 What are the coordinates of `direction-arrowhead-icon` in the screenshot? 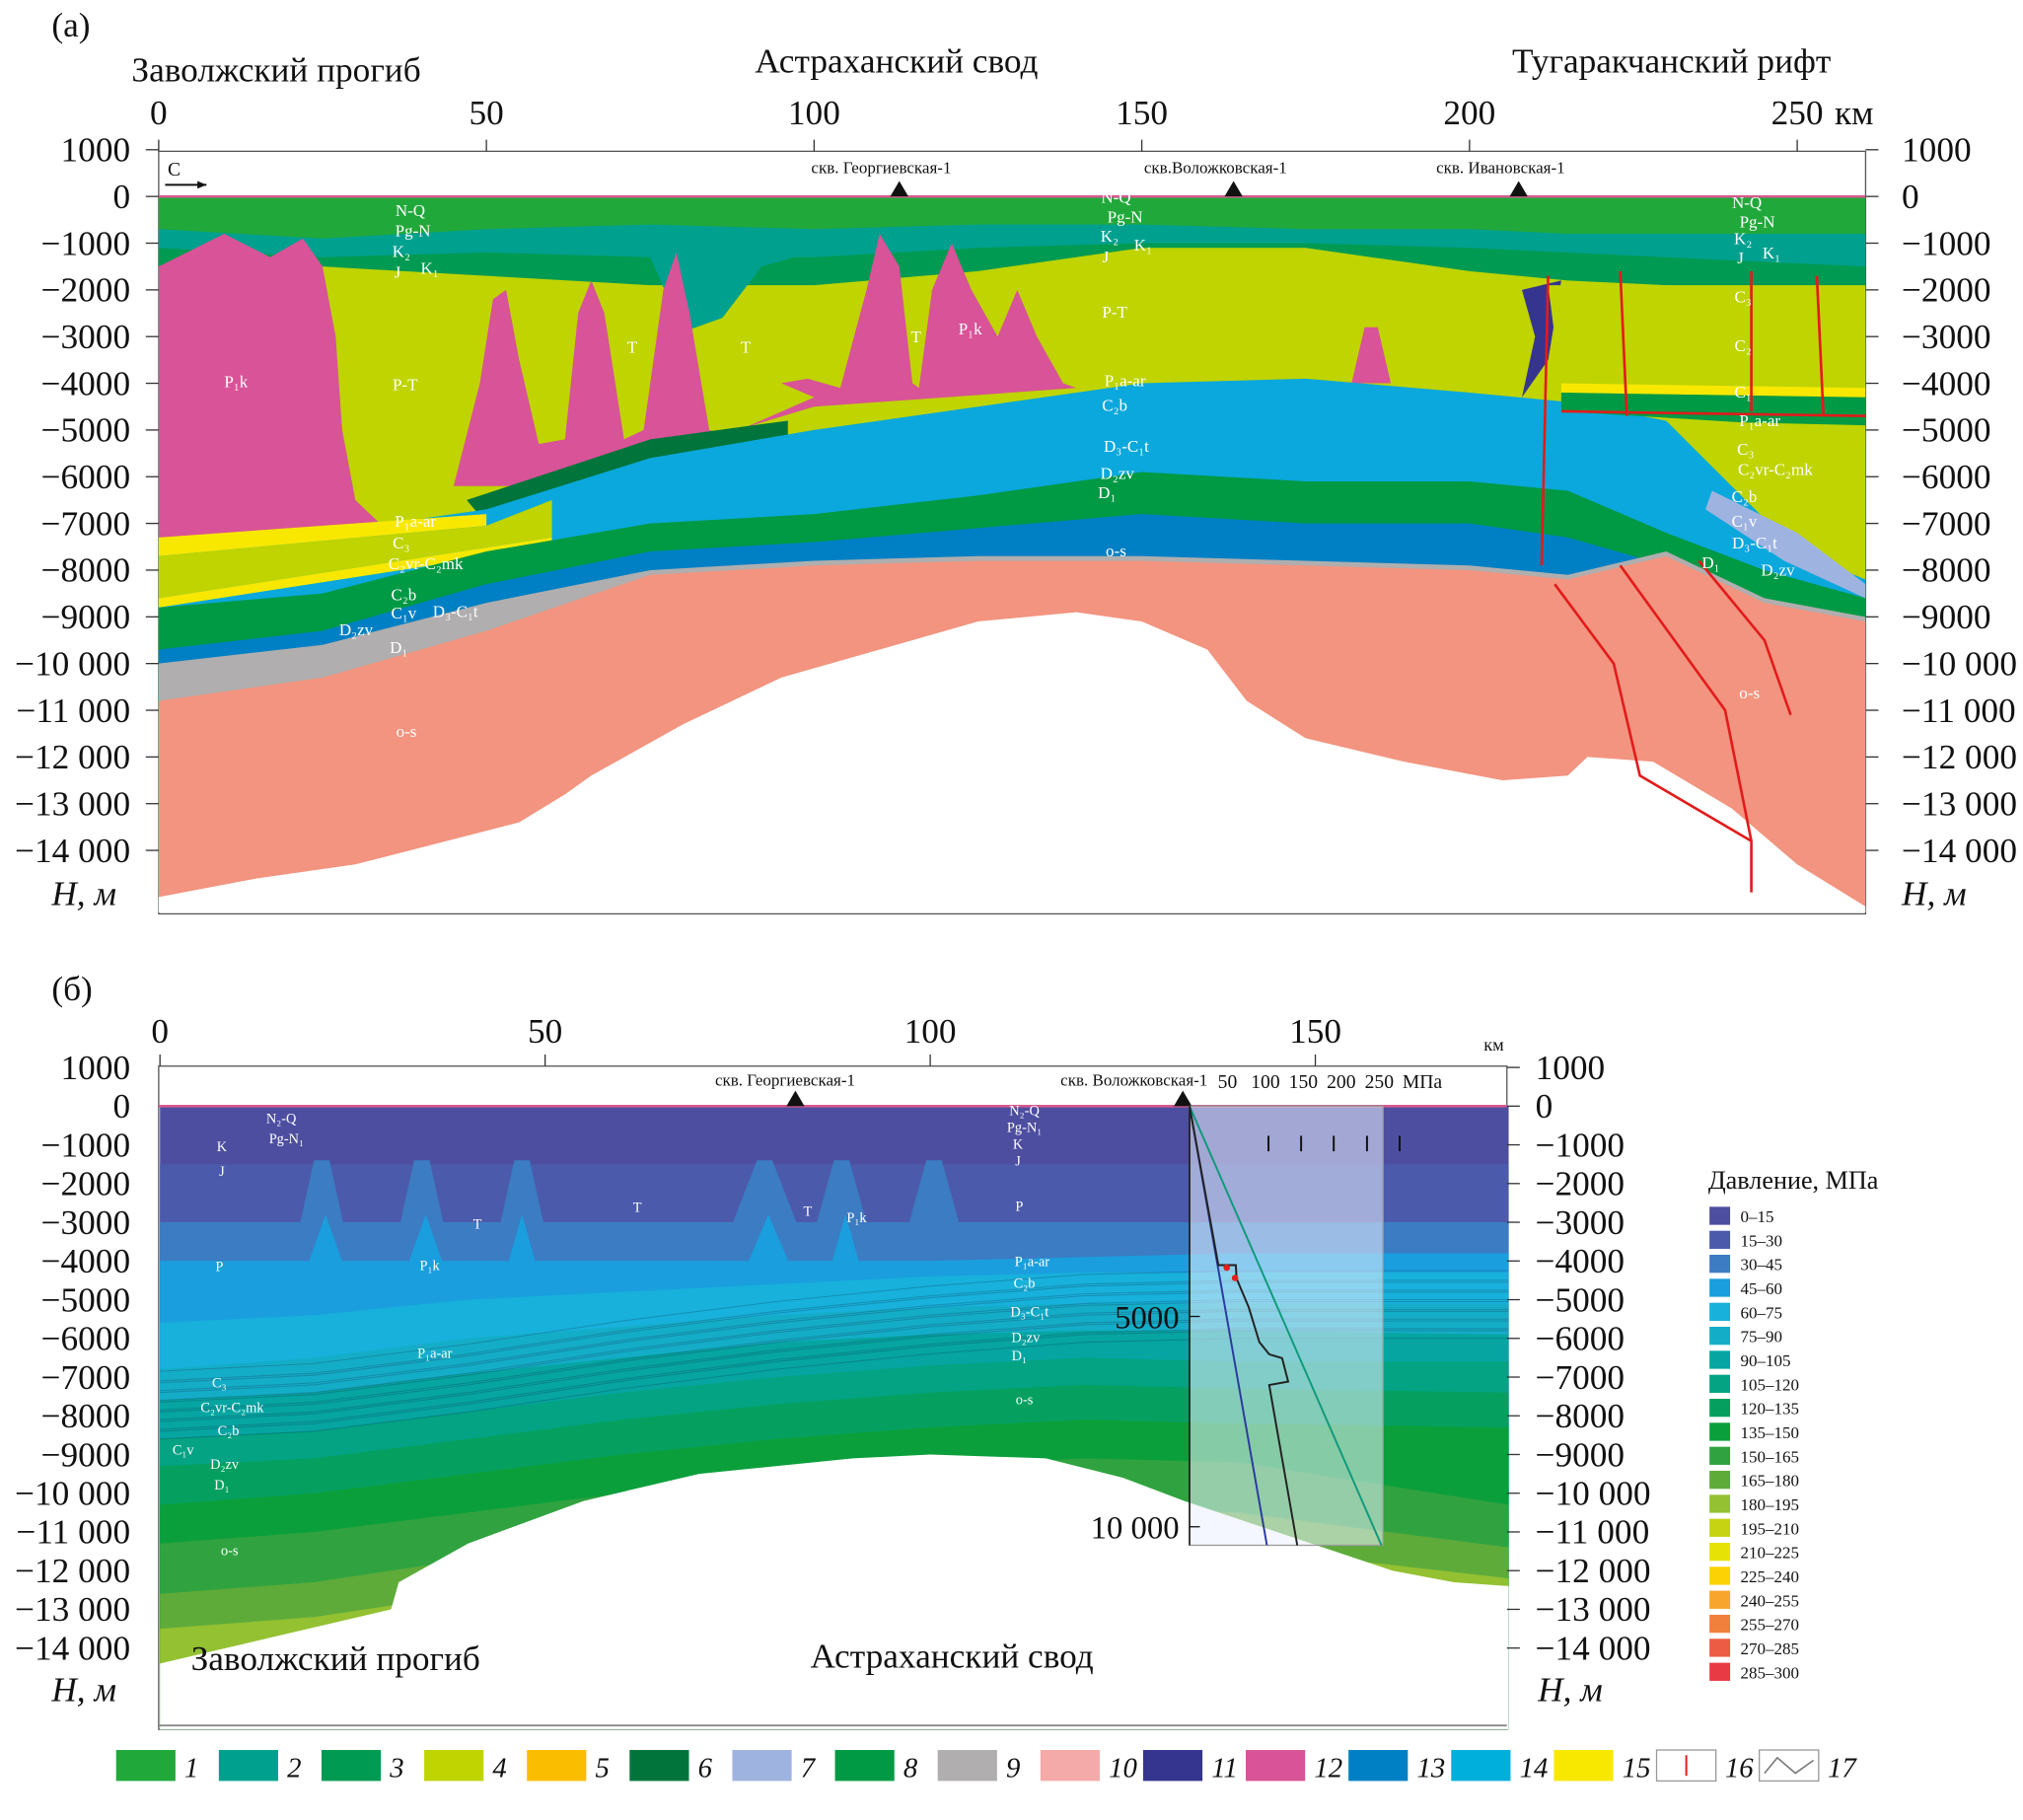 It's located at (202, 185).